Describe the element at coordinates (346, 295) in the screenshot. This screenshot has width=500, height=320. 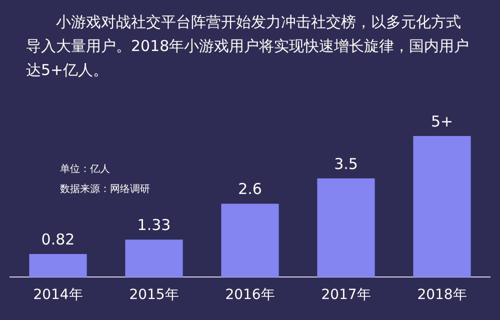
I see `x-tick-label: 2017年` at that location.